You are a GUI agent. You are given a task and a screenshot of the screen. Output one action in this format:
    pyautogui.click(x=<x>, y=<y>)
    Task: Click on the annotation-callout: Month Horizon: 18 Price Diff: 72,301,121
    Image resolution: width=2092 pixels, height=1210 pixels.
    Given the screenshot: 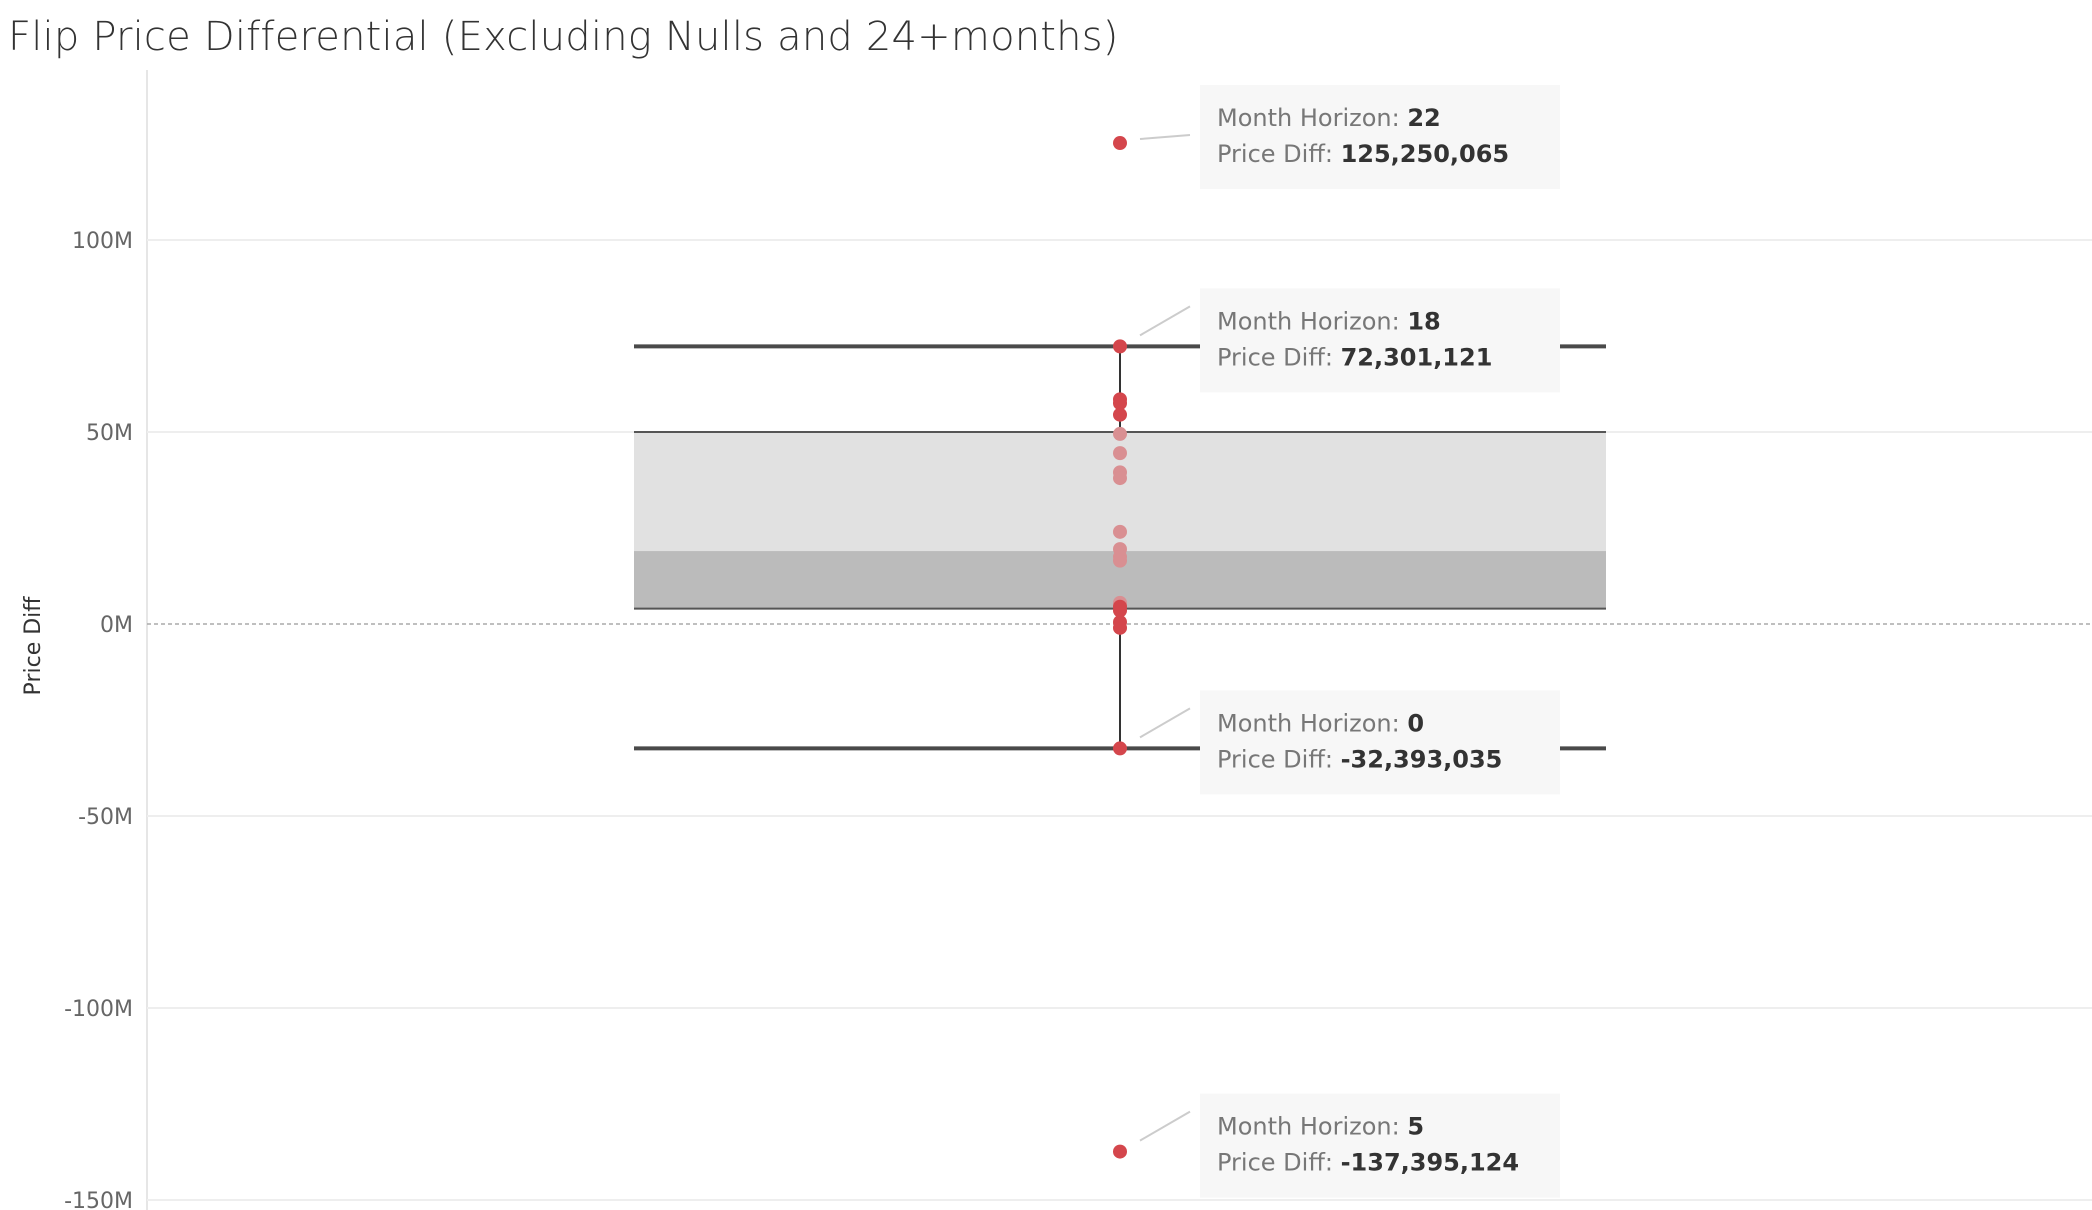 What is the action you would take?
    pyautogui.click(x=1349, y=340)
    